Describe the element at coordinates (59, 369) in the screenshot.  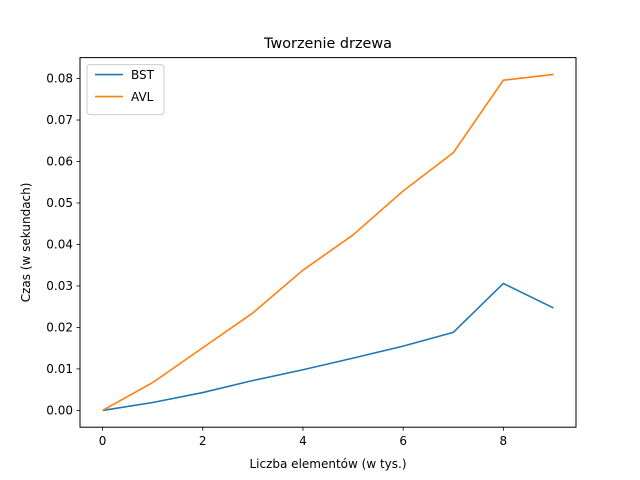
I see `y-tick-label: 0.01` at that location.